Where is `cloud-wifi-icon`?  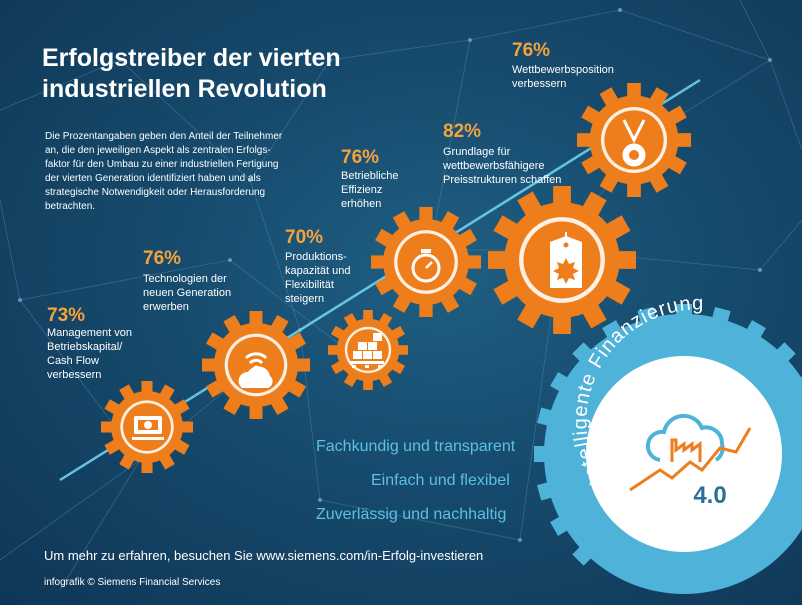
cloud-wifi-icon is located at coordinates (255, 370).